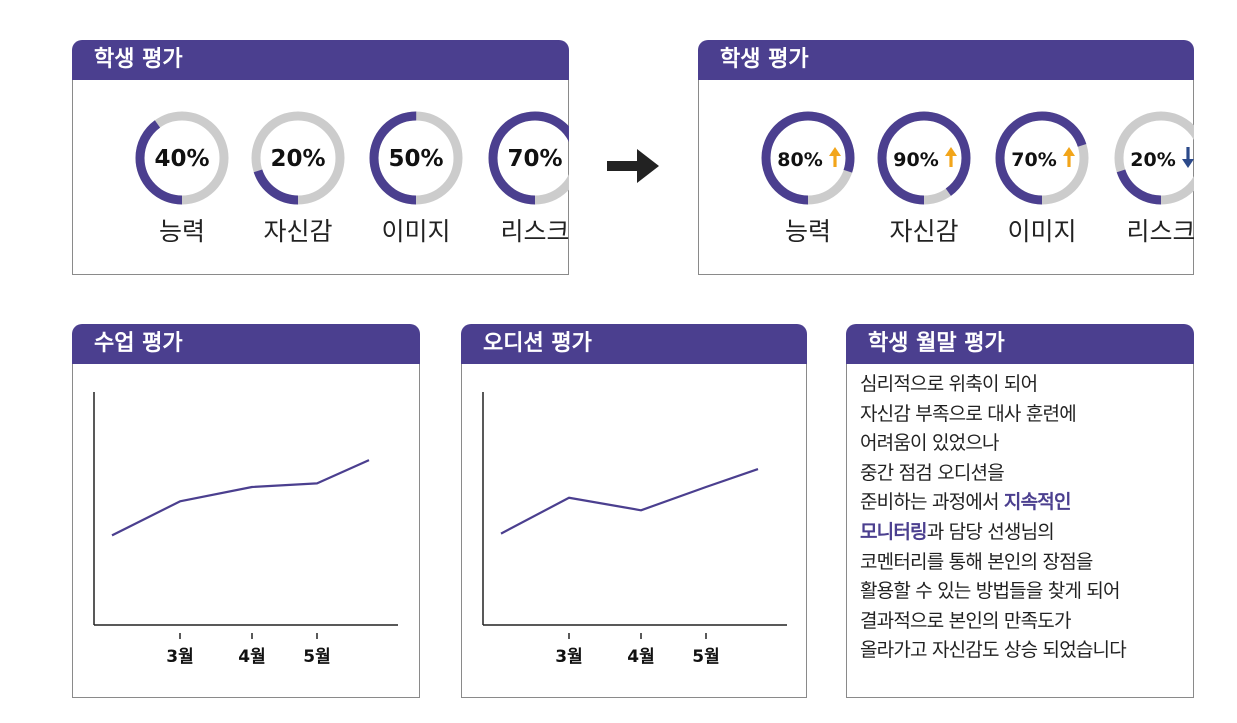 Image resolution: width=1237 pixels, height=723 pixels. I want to click on summary-line: 코멘터리를 통해 본인의 장점을, so click(1025, 563).